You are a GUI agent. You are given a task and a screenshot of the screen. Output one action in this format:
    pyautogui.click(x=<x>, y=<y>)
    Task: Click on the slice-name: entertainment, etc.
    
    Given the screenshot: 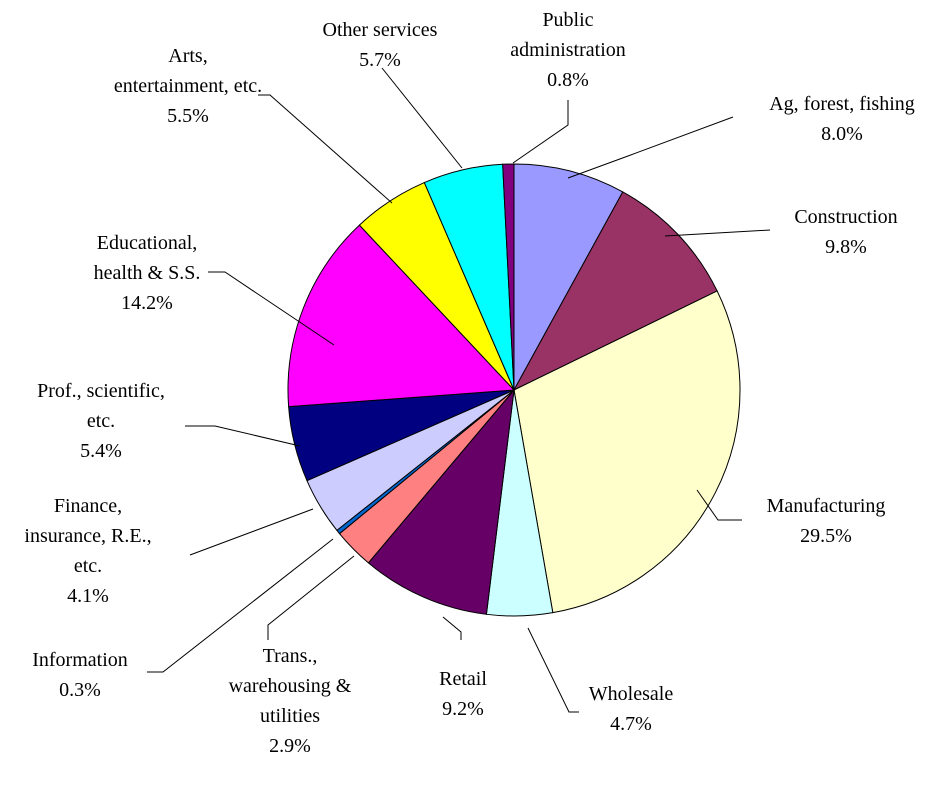 What is the action you would take?
    pyautogui.click(x=188, y=86)
    